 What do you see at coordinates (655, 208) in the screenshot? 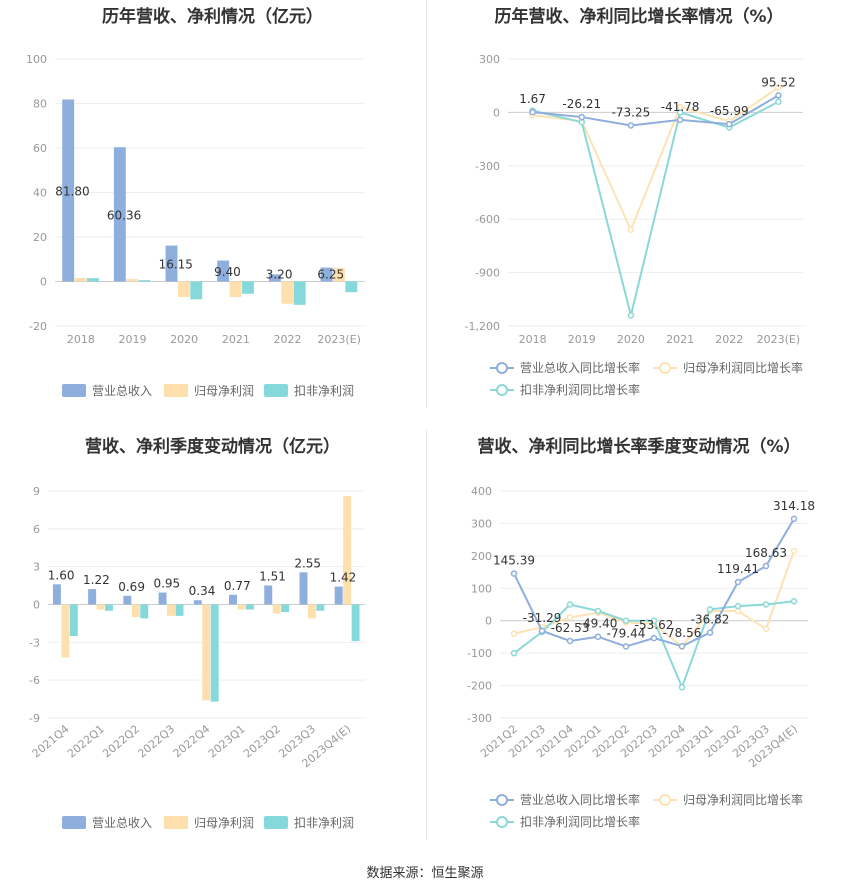
I see `series-line` at bounding box center [655, 208].